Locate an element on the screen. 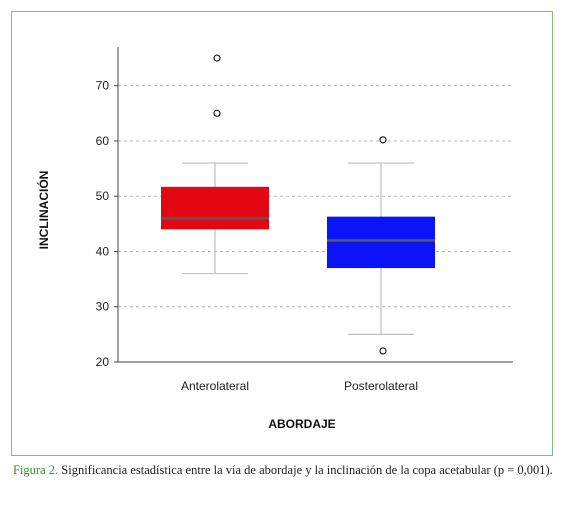 This screenshot has height=508, width=567. y-axis-label: INCLINACIÓN is located at coordinates (43, 210).